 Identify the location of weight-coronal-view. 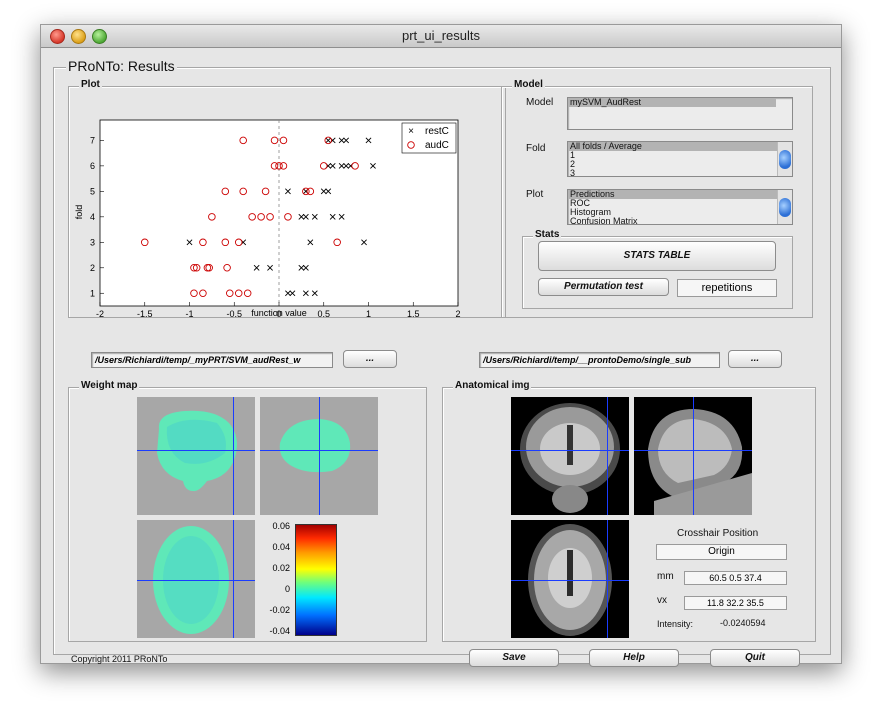
(196, 456).